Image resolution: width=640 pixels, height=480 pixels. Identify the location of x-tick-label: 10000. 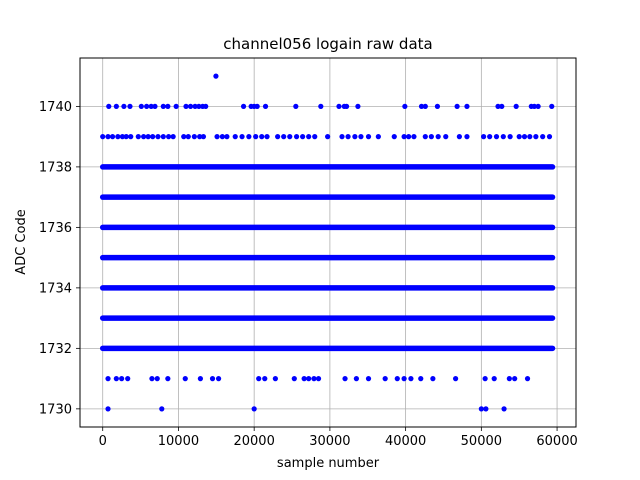
(178, 441).